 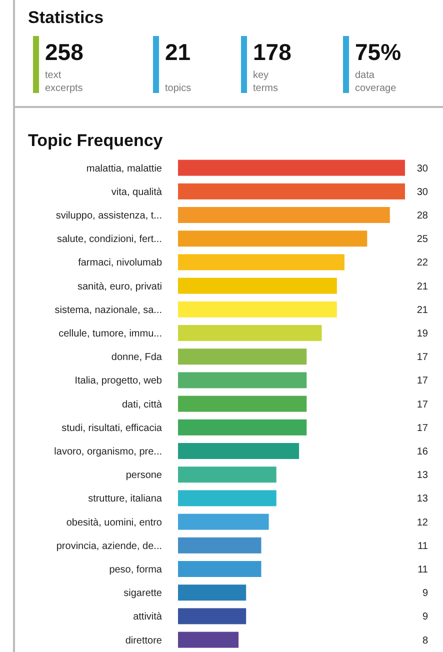 I want to click on category-label: data coverage, so click(x=376, y=82).